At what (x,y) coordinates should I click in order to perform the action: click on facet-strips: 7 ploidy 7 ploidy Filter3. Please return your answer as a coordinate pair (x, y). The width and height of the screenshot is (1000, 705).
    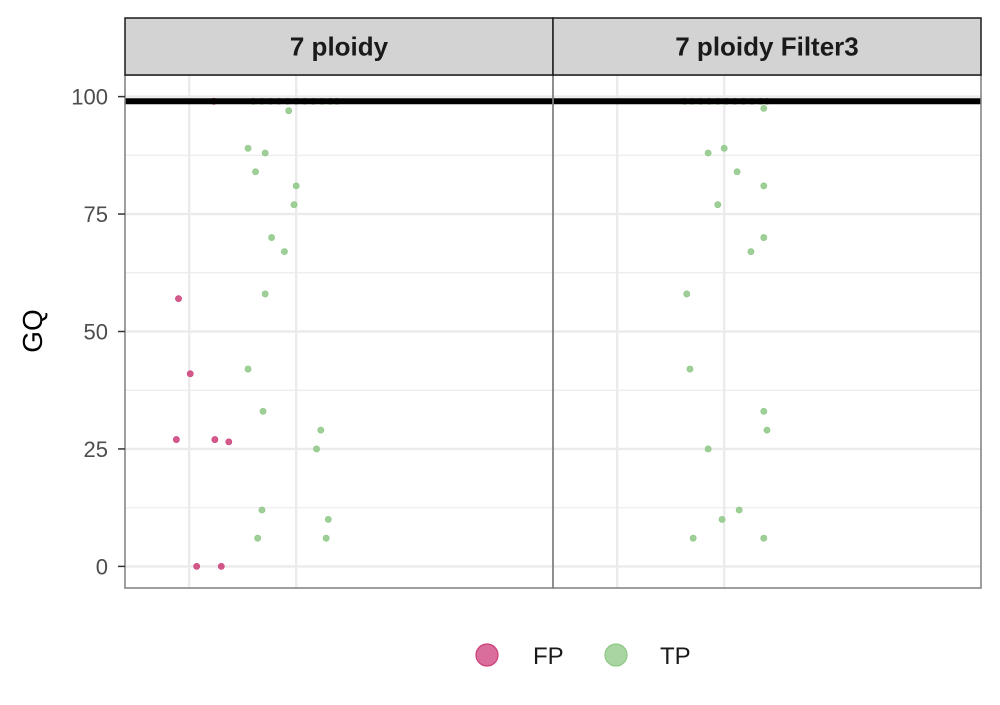
    Looking at the image, I should click on (553, 46).